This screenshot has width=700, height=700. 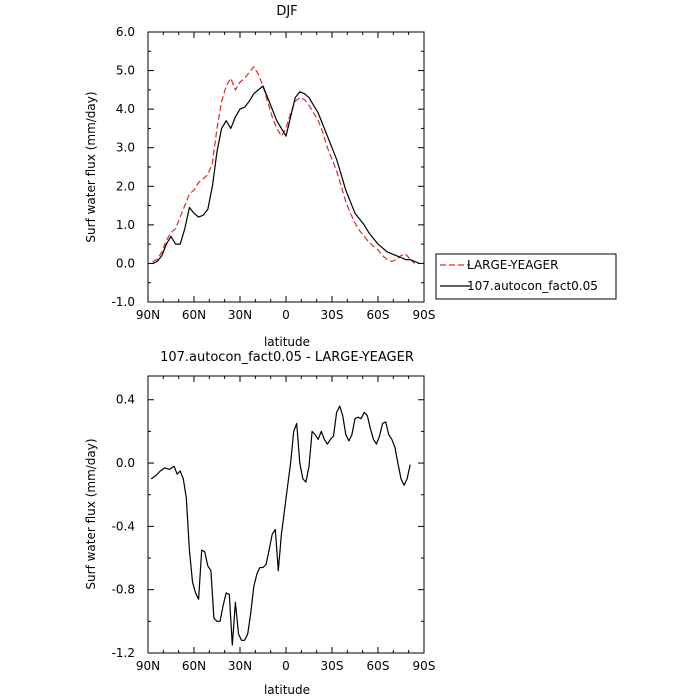 I want to click on top-series-group, so click(x=286, y=165).